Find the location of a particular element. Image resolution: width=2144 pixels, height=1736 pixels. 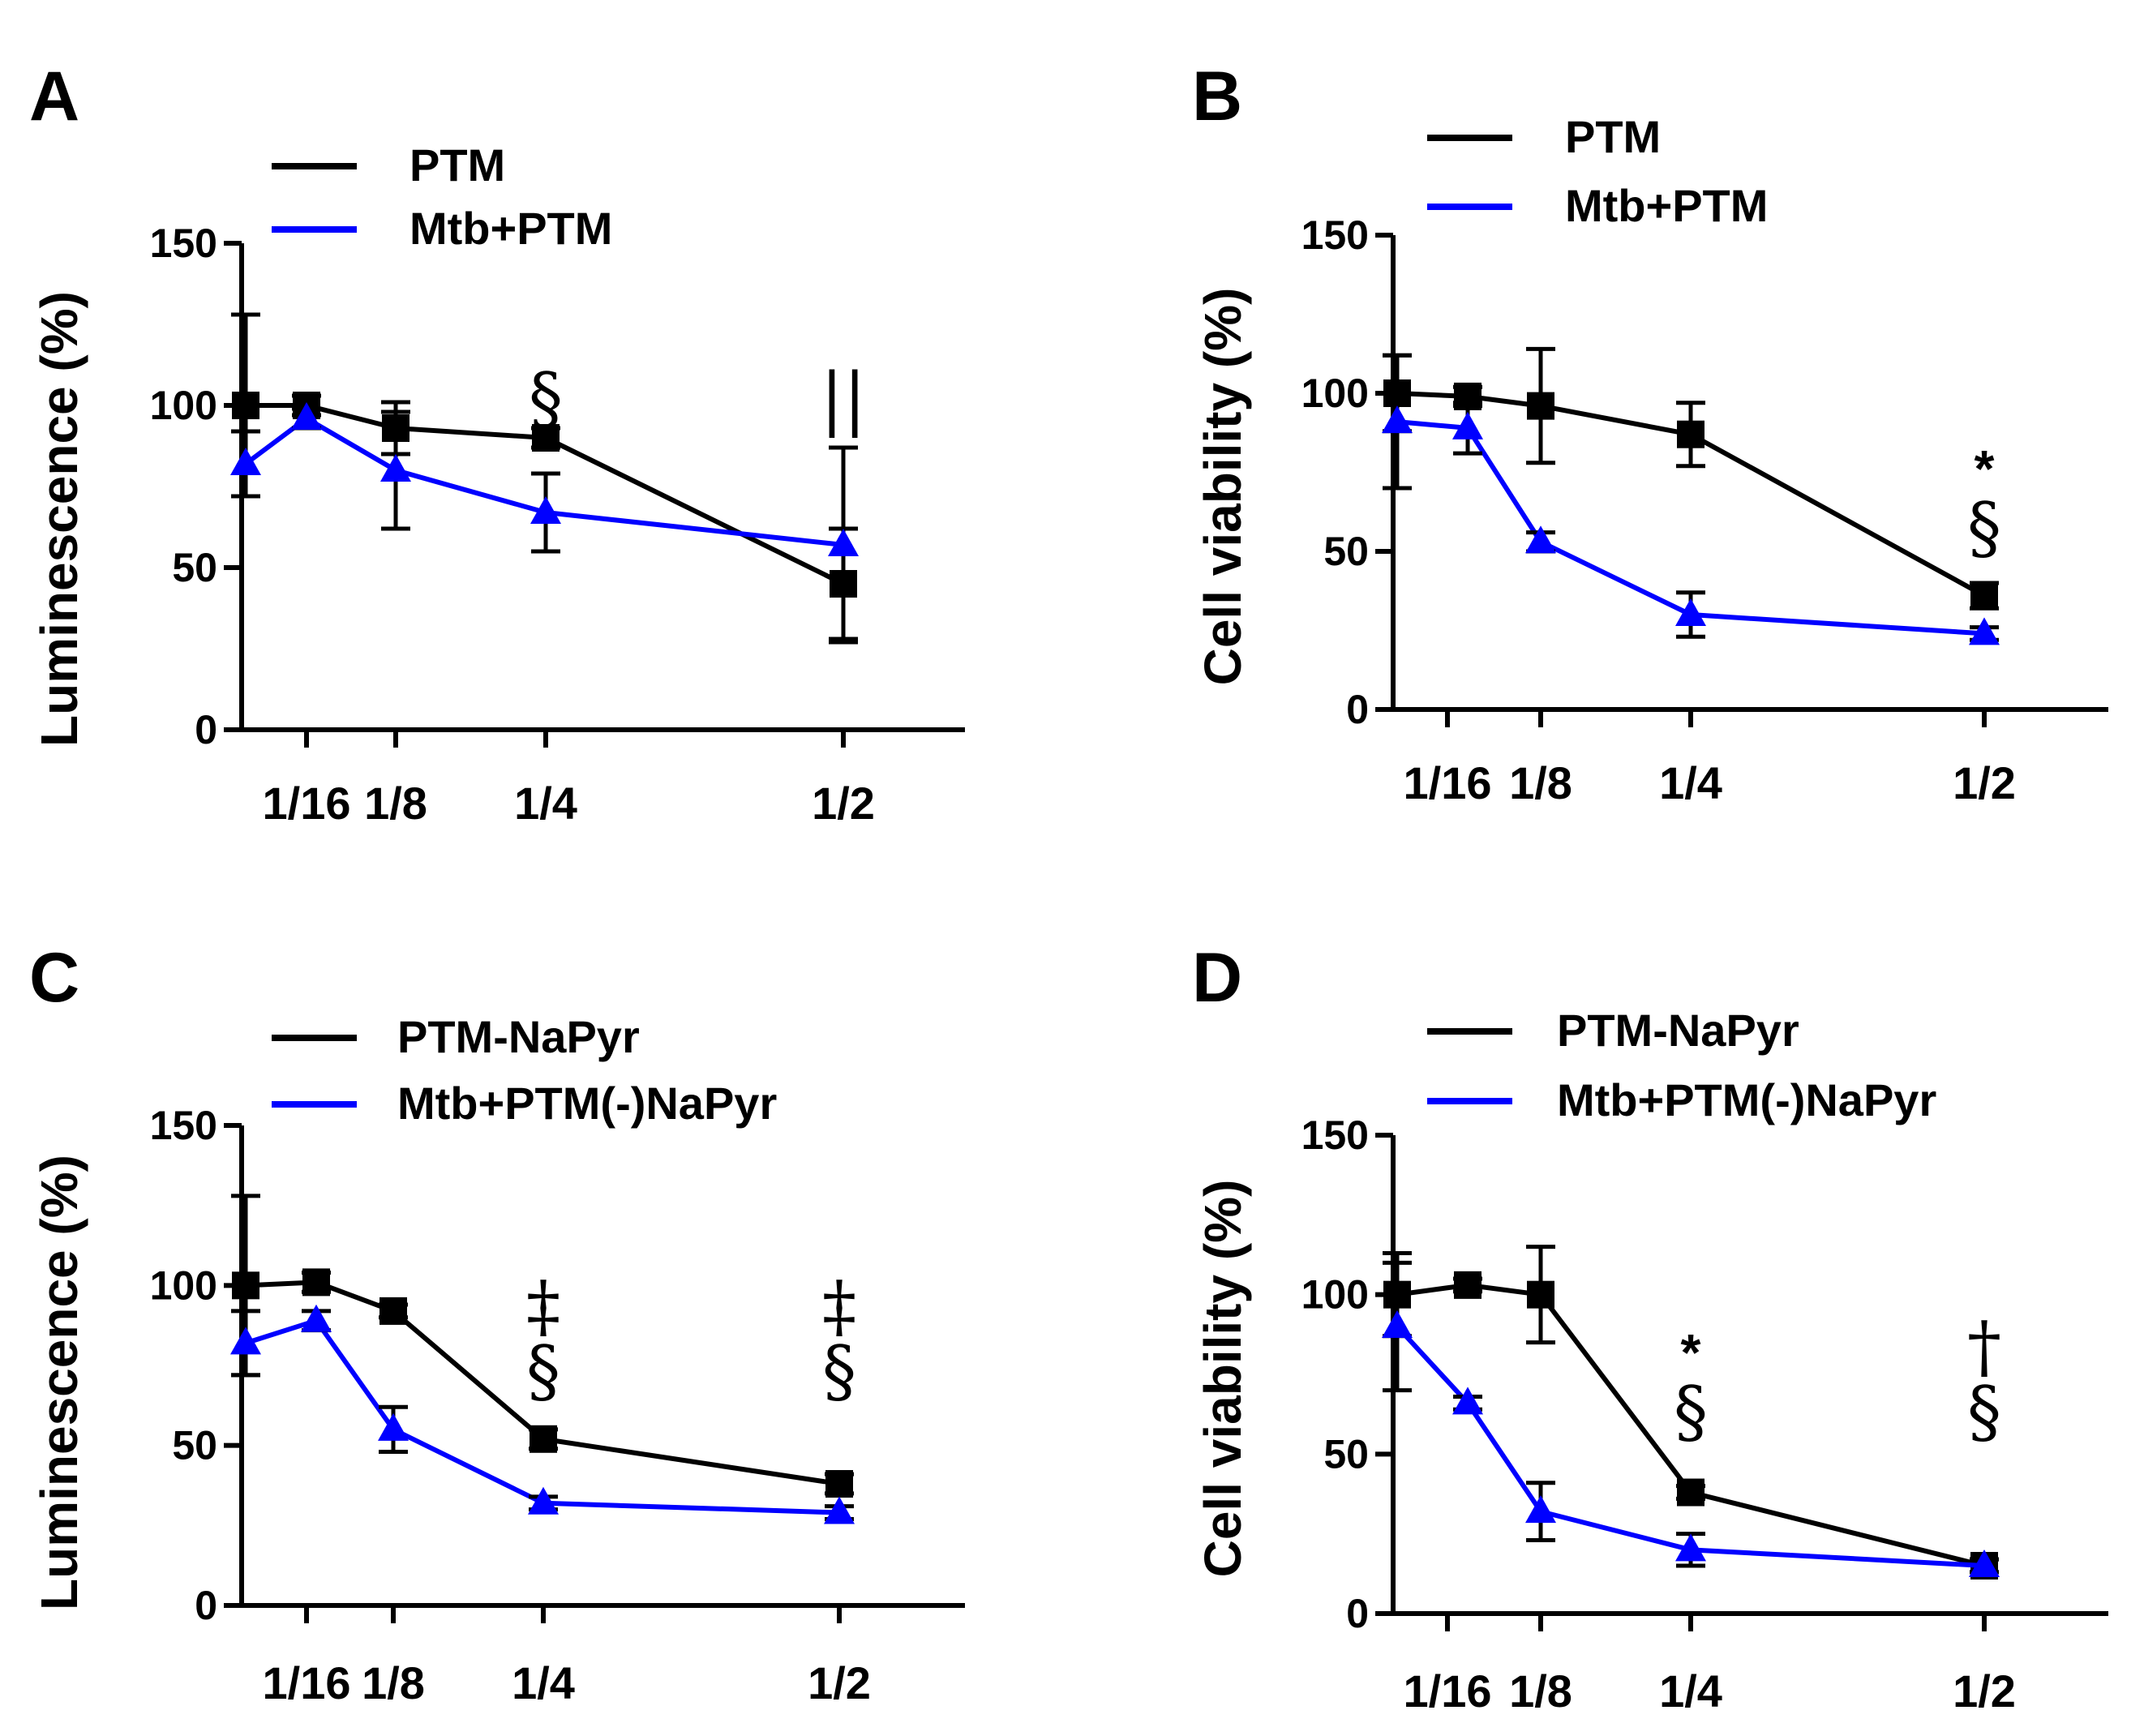

x-tick-label-a-0: 1/16 is located at coordinates (307, 803).